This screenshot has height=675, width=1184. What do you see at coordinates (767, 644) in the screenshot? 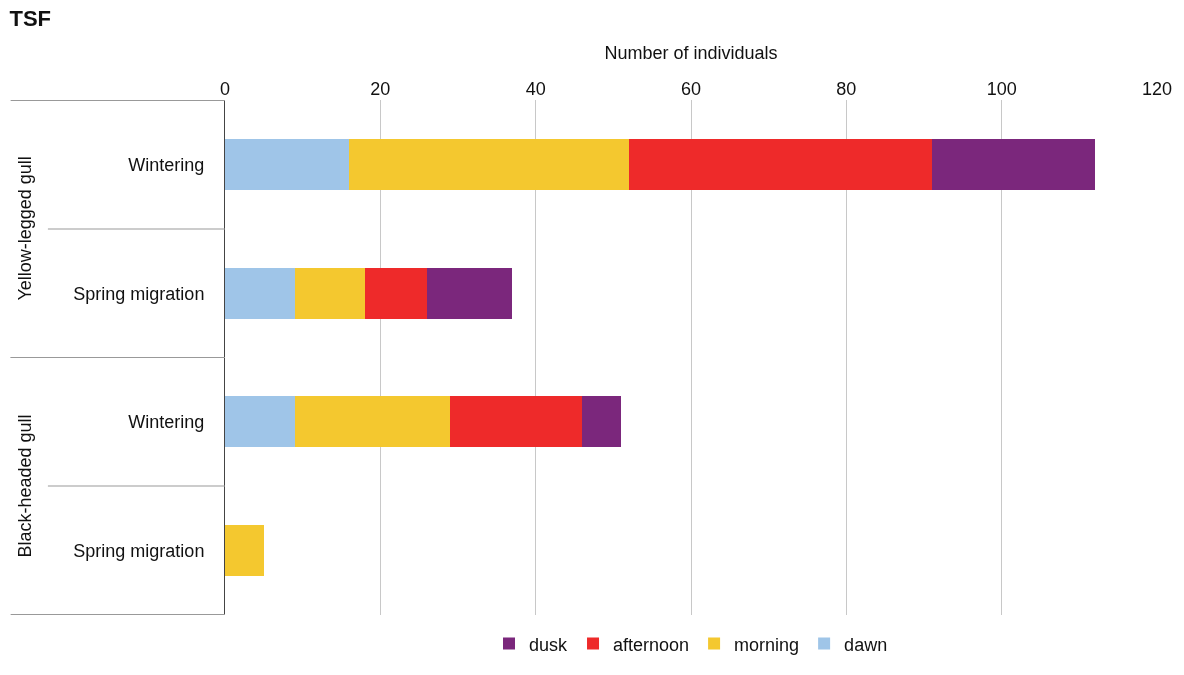
I see `legend-label: morning` at bounding box center [767, 644].